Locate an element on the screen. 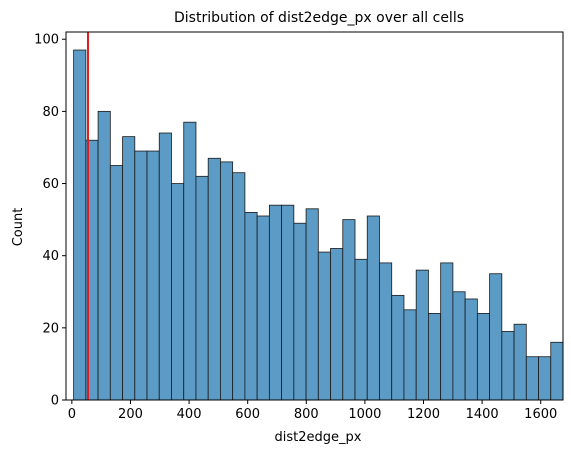  x-tick-label: 1400 is located at coordinates (482, 414).